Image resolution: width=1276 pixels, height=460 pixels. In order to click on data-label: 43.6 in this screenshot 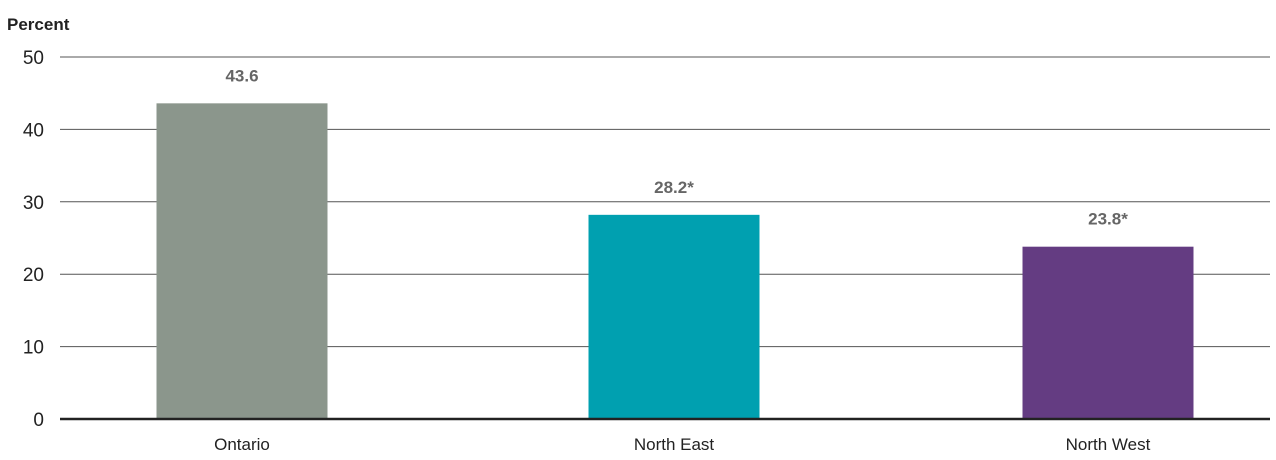, I will do `click(241, 75)`.